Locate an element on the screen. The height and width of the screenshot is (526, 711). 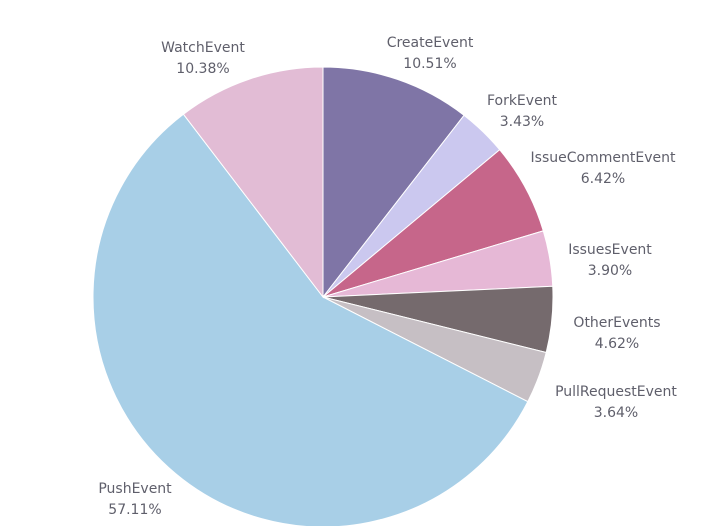
slice-percent-forkevent: 3.43% is located at coordinates (522, 122).